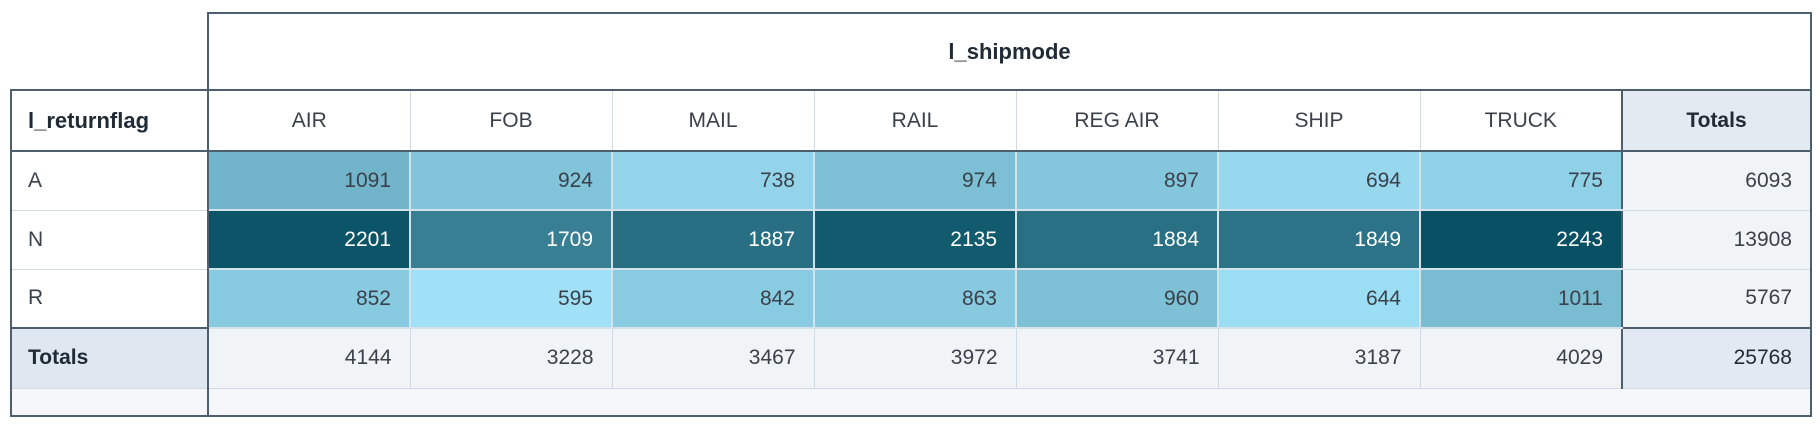 The image size is (1820, 428). What do you see at coordinates (712, 121) in the screenshot?
I see `column-header-mail: MAIL` at bounding box center [712, 121].